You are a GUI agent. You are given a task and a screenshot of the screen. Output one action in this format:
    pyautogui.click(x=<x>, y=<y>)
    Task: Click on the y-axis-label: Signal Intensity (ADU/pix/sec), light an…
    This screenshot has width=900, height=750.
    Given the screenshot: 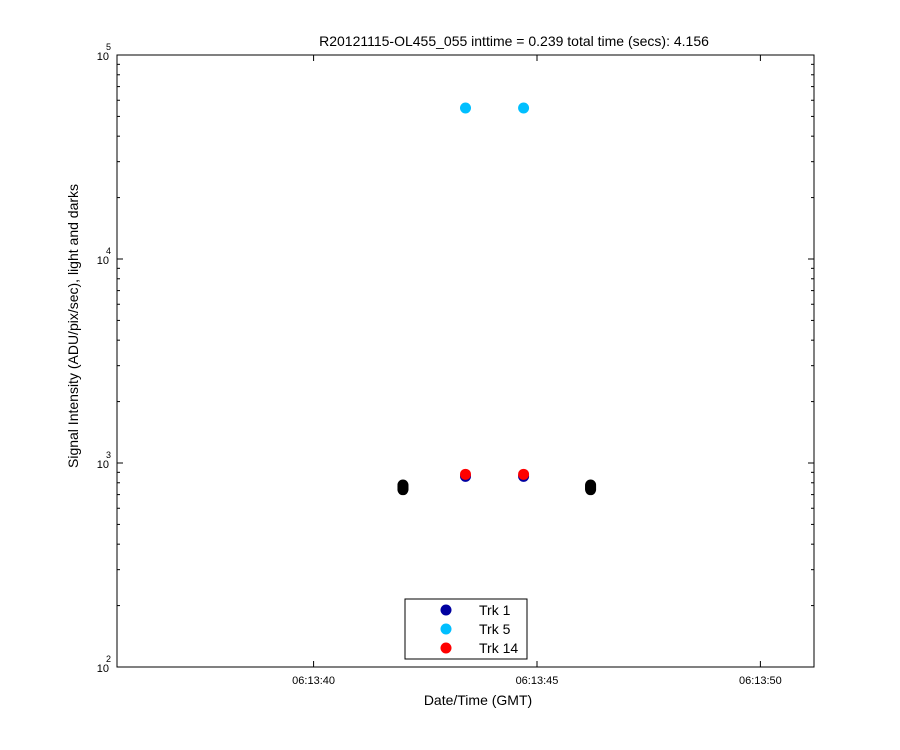 What is the action you would take?
    pyautogui.click(x=73, y=326)
    